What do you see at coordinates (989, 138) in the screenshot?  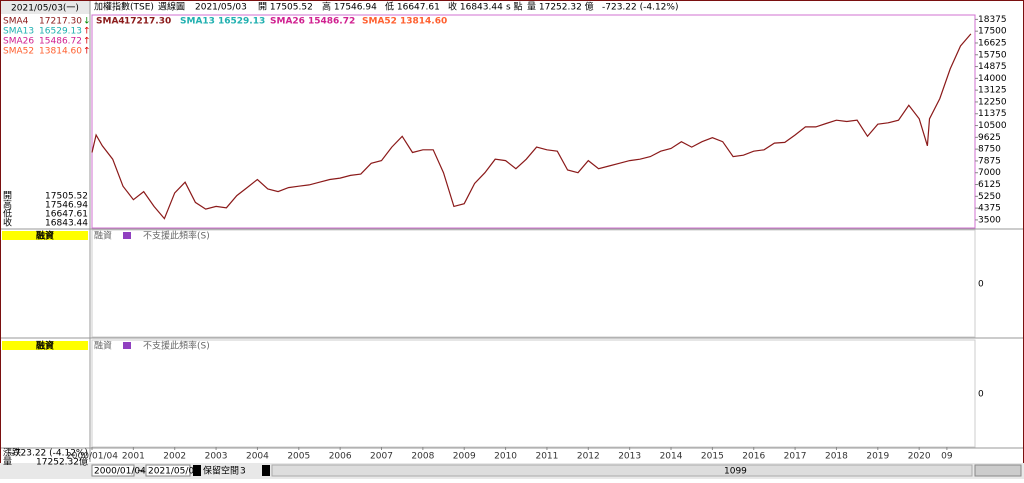 I see `y-tick-label: 9625` at bounding box center [989, 138].